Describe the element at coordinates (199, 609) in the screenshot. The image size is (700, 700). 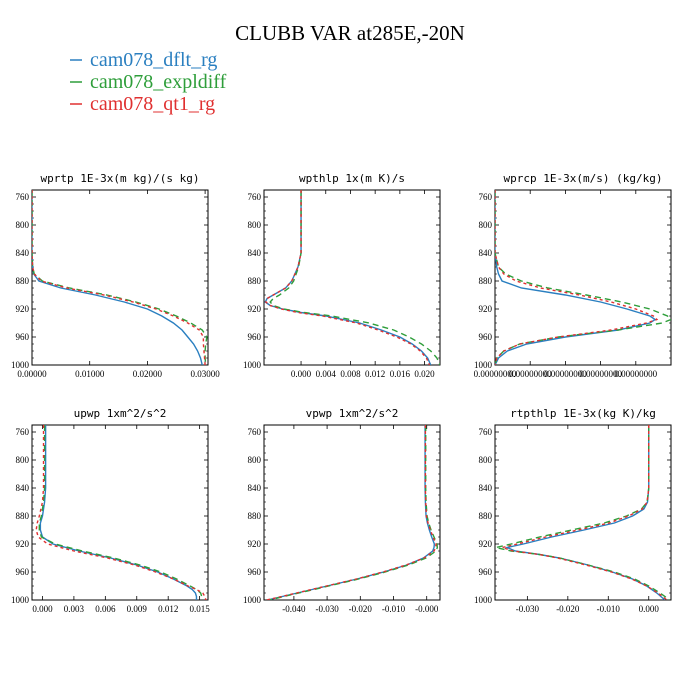
I see `x-tick-label: 0.015` at that location.